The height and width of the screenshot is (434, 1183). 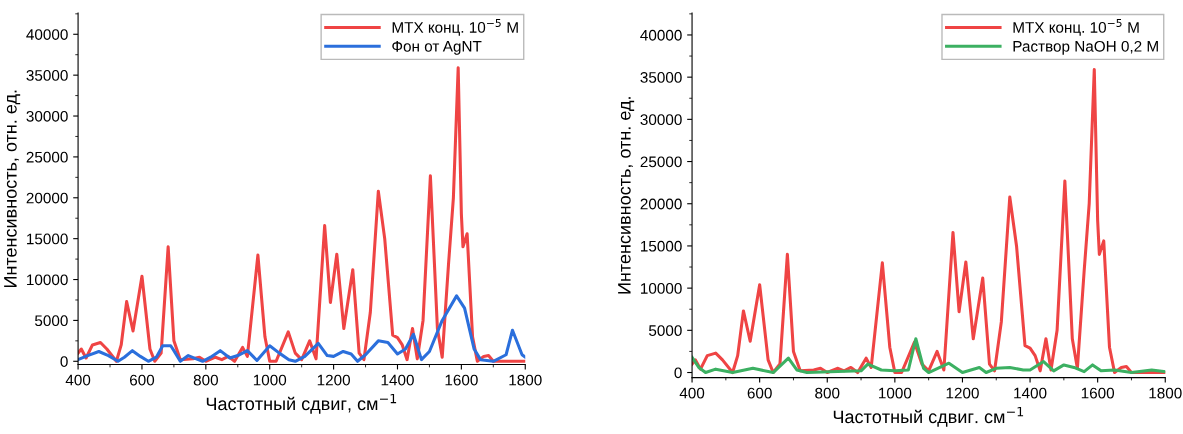 I want to click on line-series, so click(x=929, y=356).